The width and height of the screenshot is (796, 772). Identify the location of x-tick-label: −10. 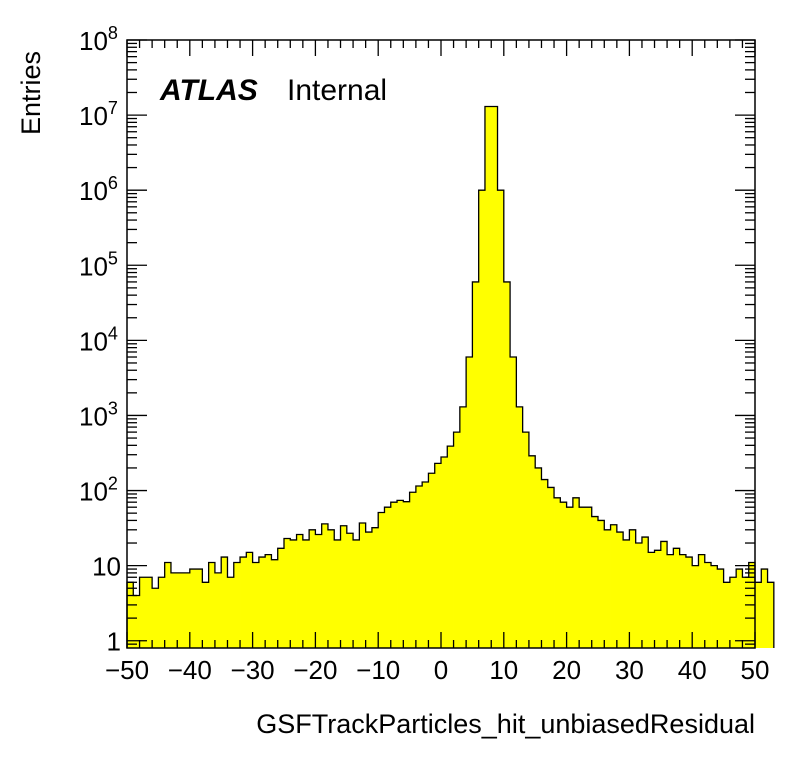
(378, 670).